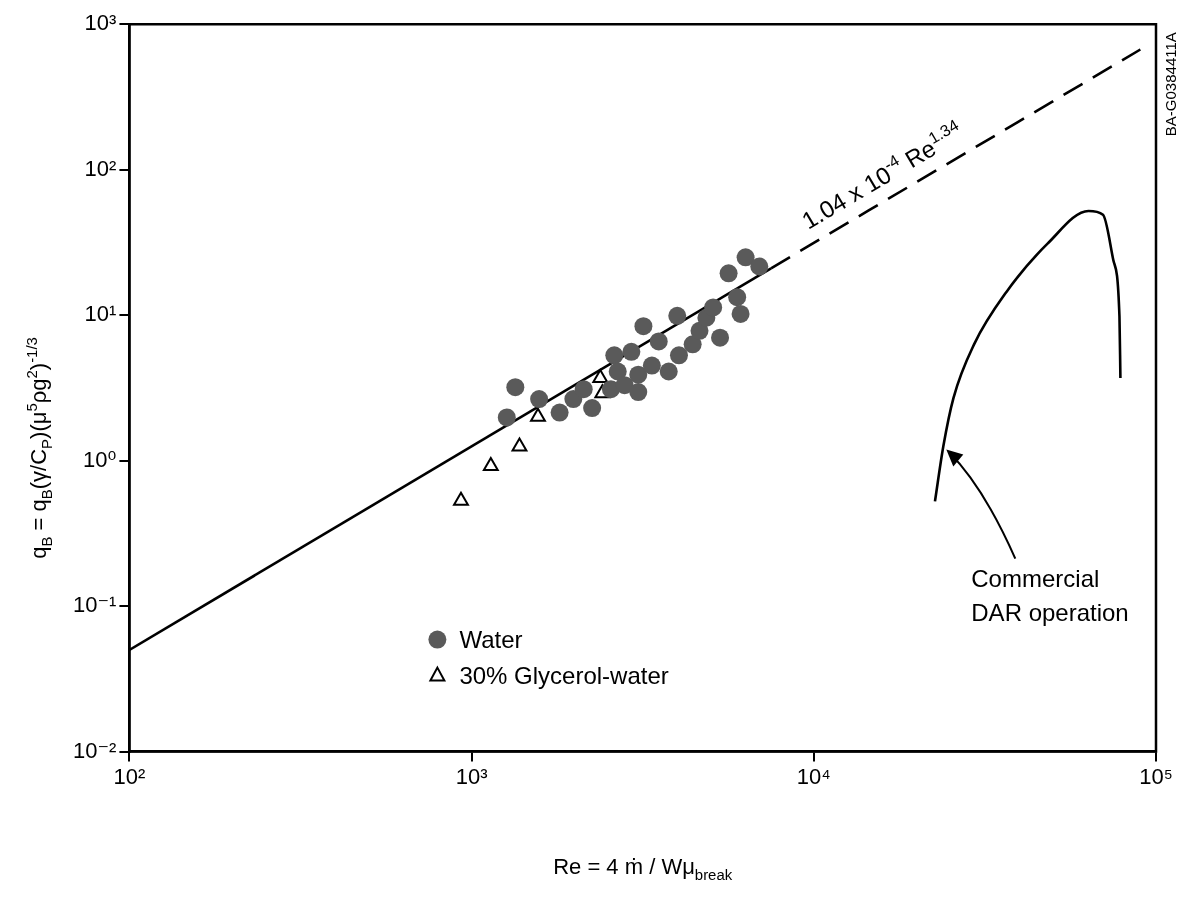 This screenshot has width=1194, height=922. What do you see at coordinates (491, 639) in the screenshot?
I see `legend-label: Water` at bounding box center [491, 639].